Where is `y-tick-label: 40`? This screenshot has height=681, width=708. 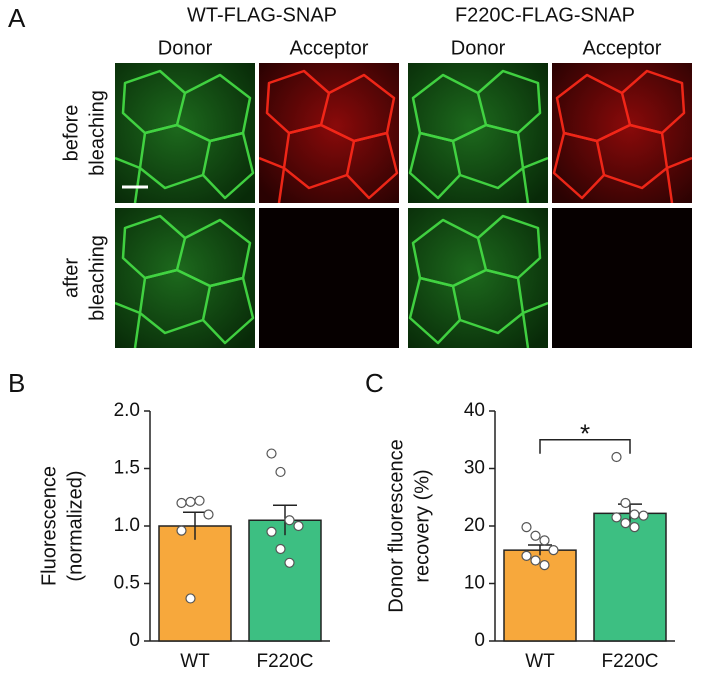
y-tick-label: 40 is located at coordinates (474, 410).